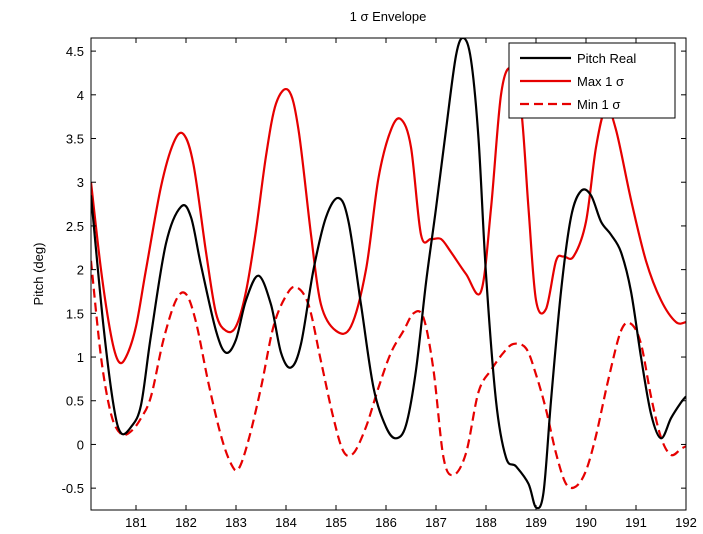  Describe the element at coordinates (536, 522) in the screenshot. I see `x-tick-label: 189` at that location.